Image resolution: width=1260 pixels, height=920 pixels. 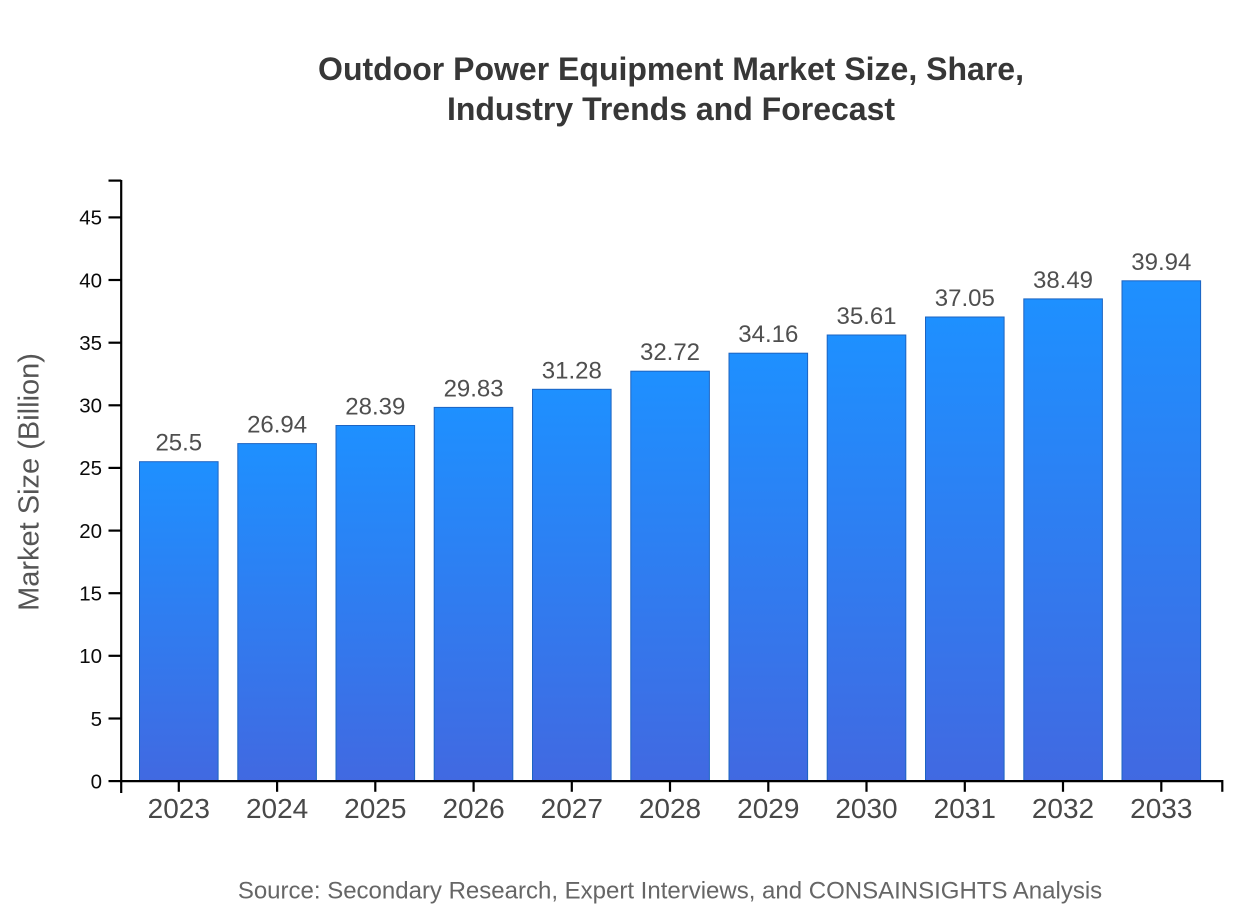 What do you see at coordinates (90, 406) in the screenshot?
I see `svg-text: 30` at bounding box center [90, 406].